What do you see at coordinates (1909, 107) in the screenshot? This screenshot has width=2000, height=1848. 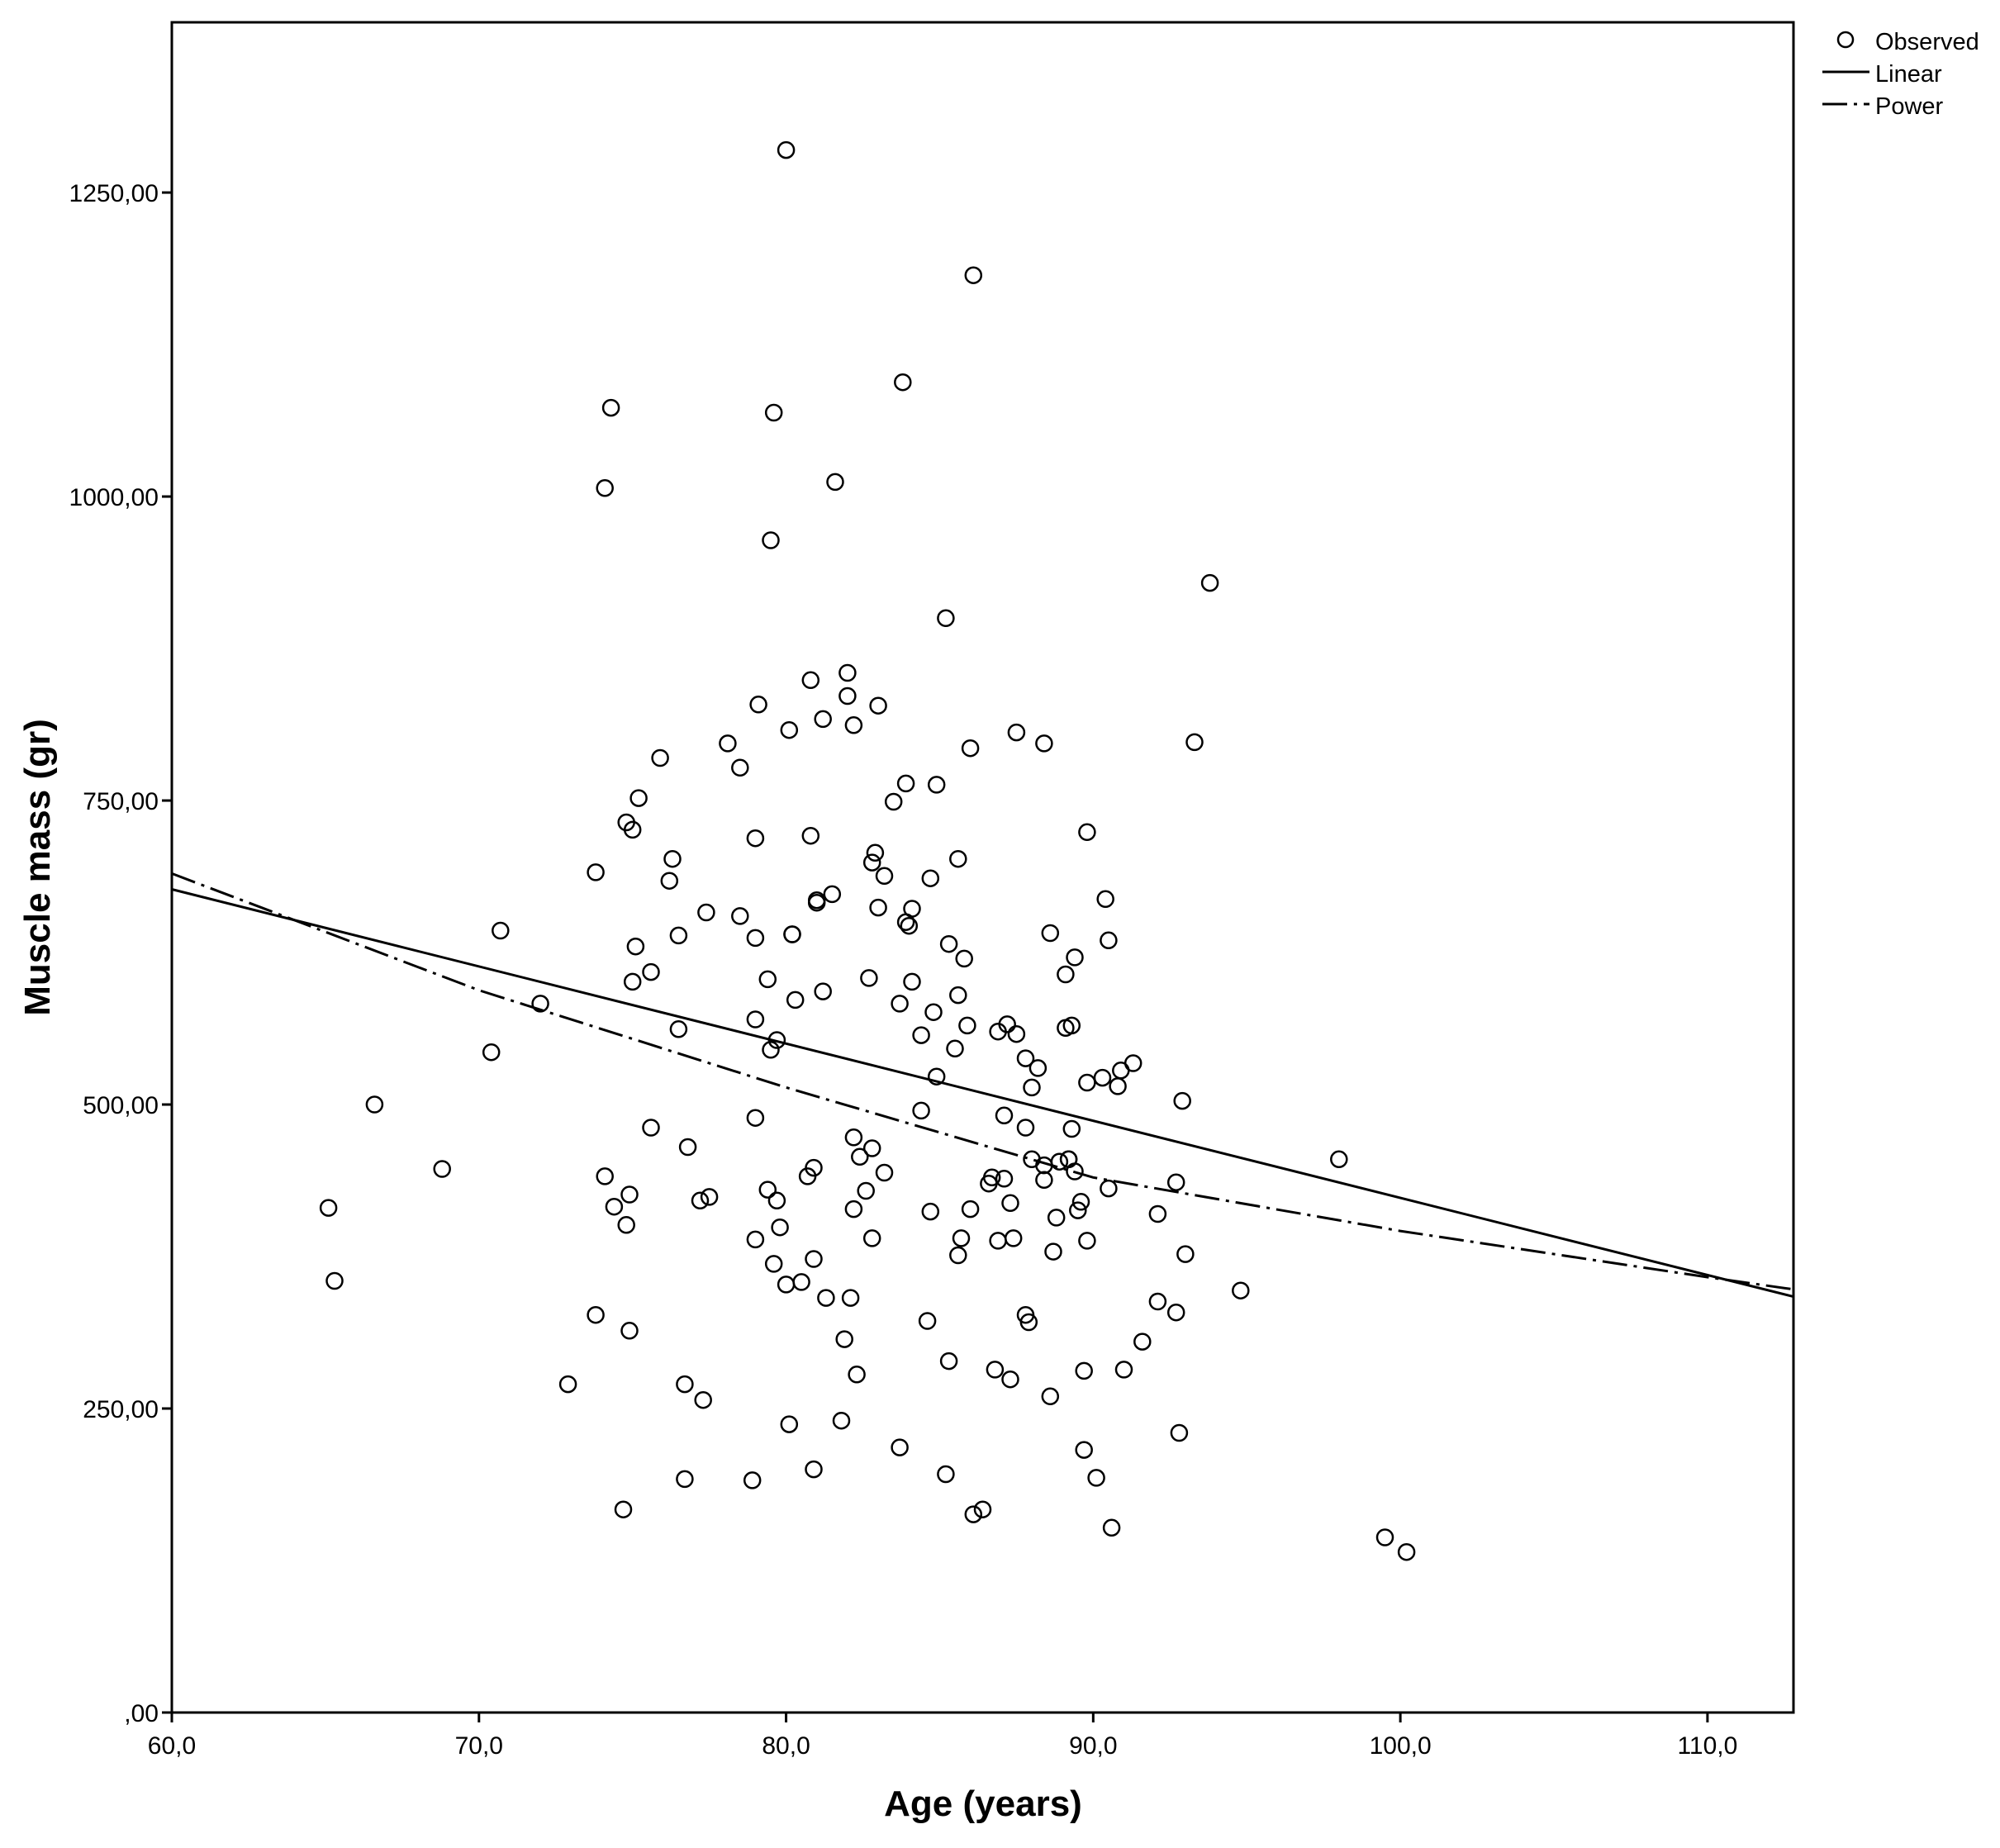 I see `legend-power-label: Power` at bounding box center [1909, 107].